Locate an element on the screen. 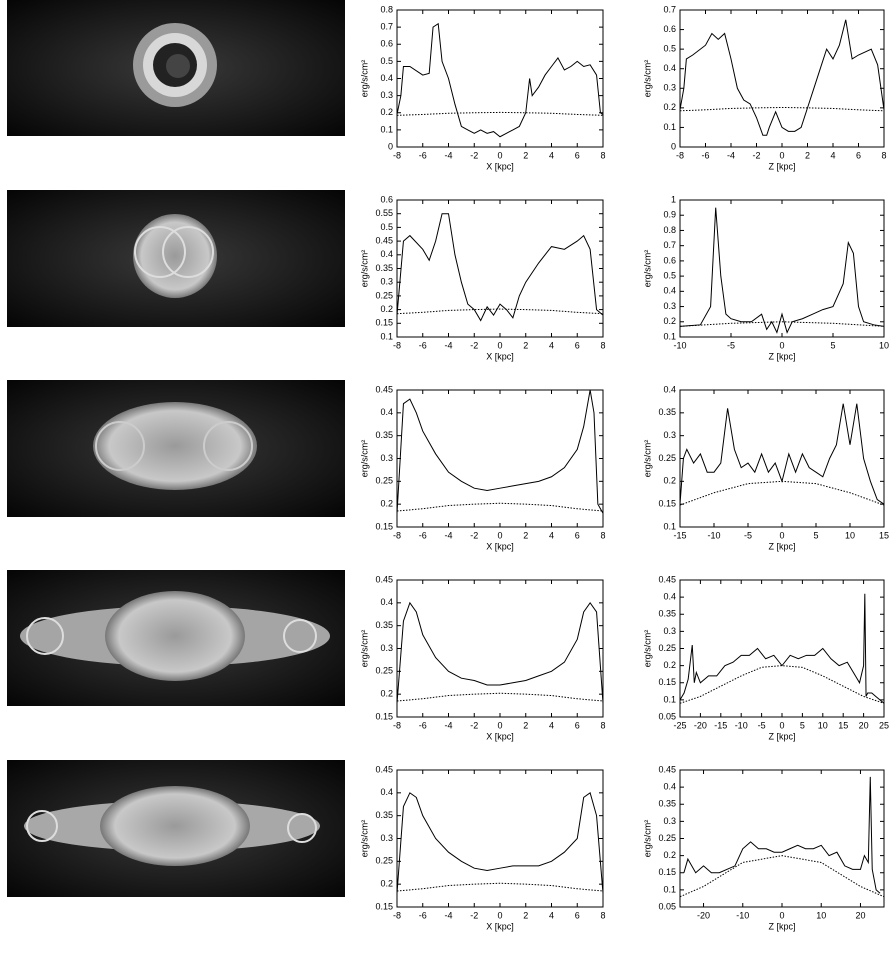  y-tick-label: 0.7 is located at coordinates (669, 245).